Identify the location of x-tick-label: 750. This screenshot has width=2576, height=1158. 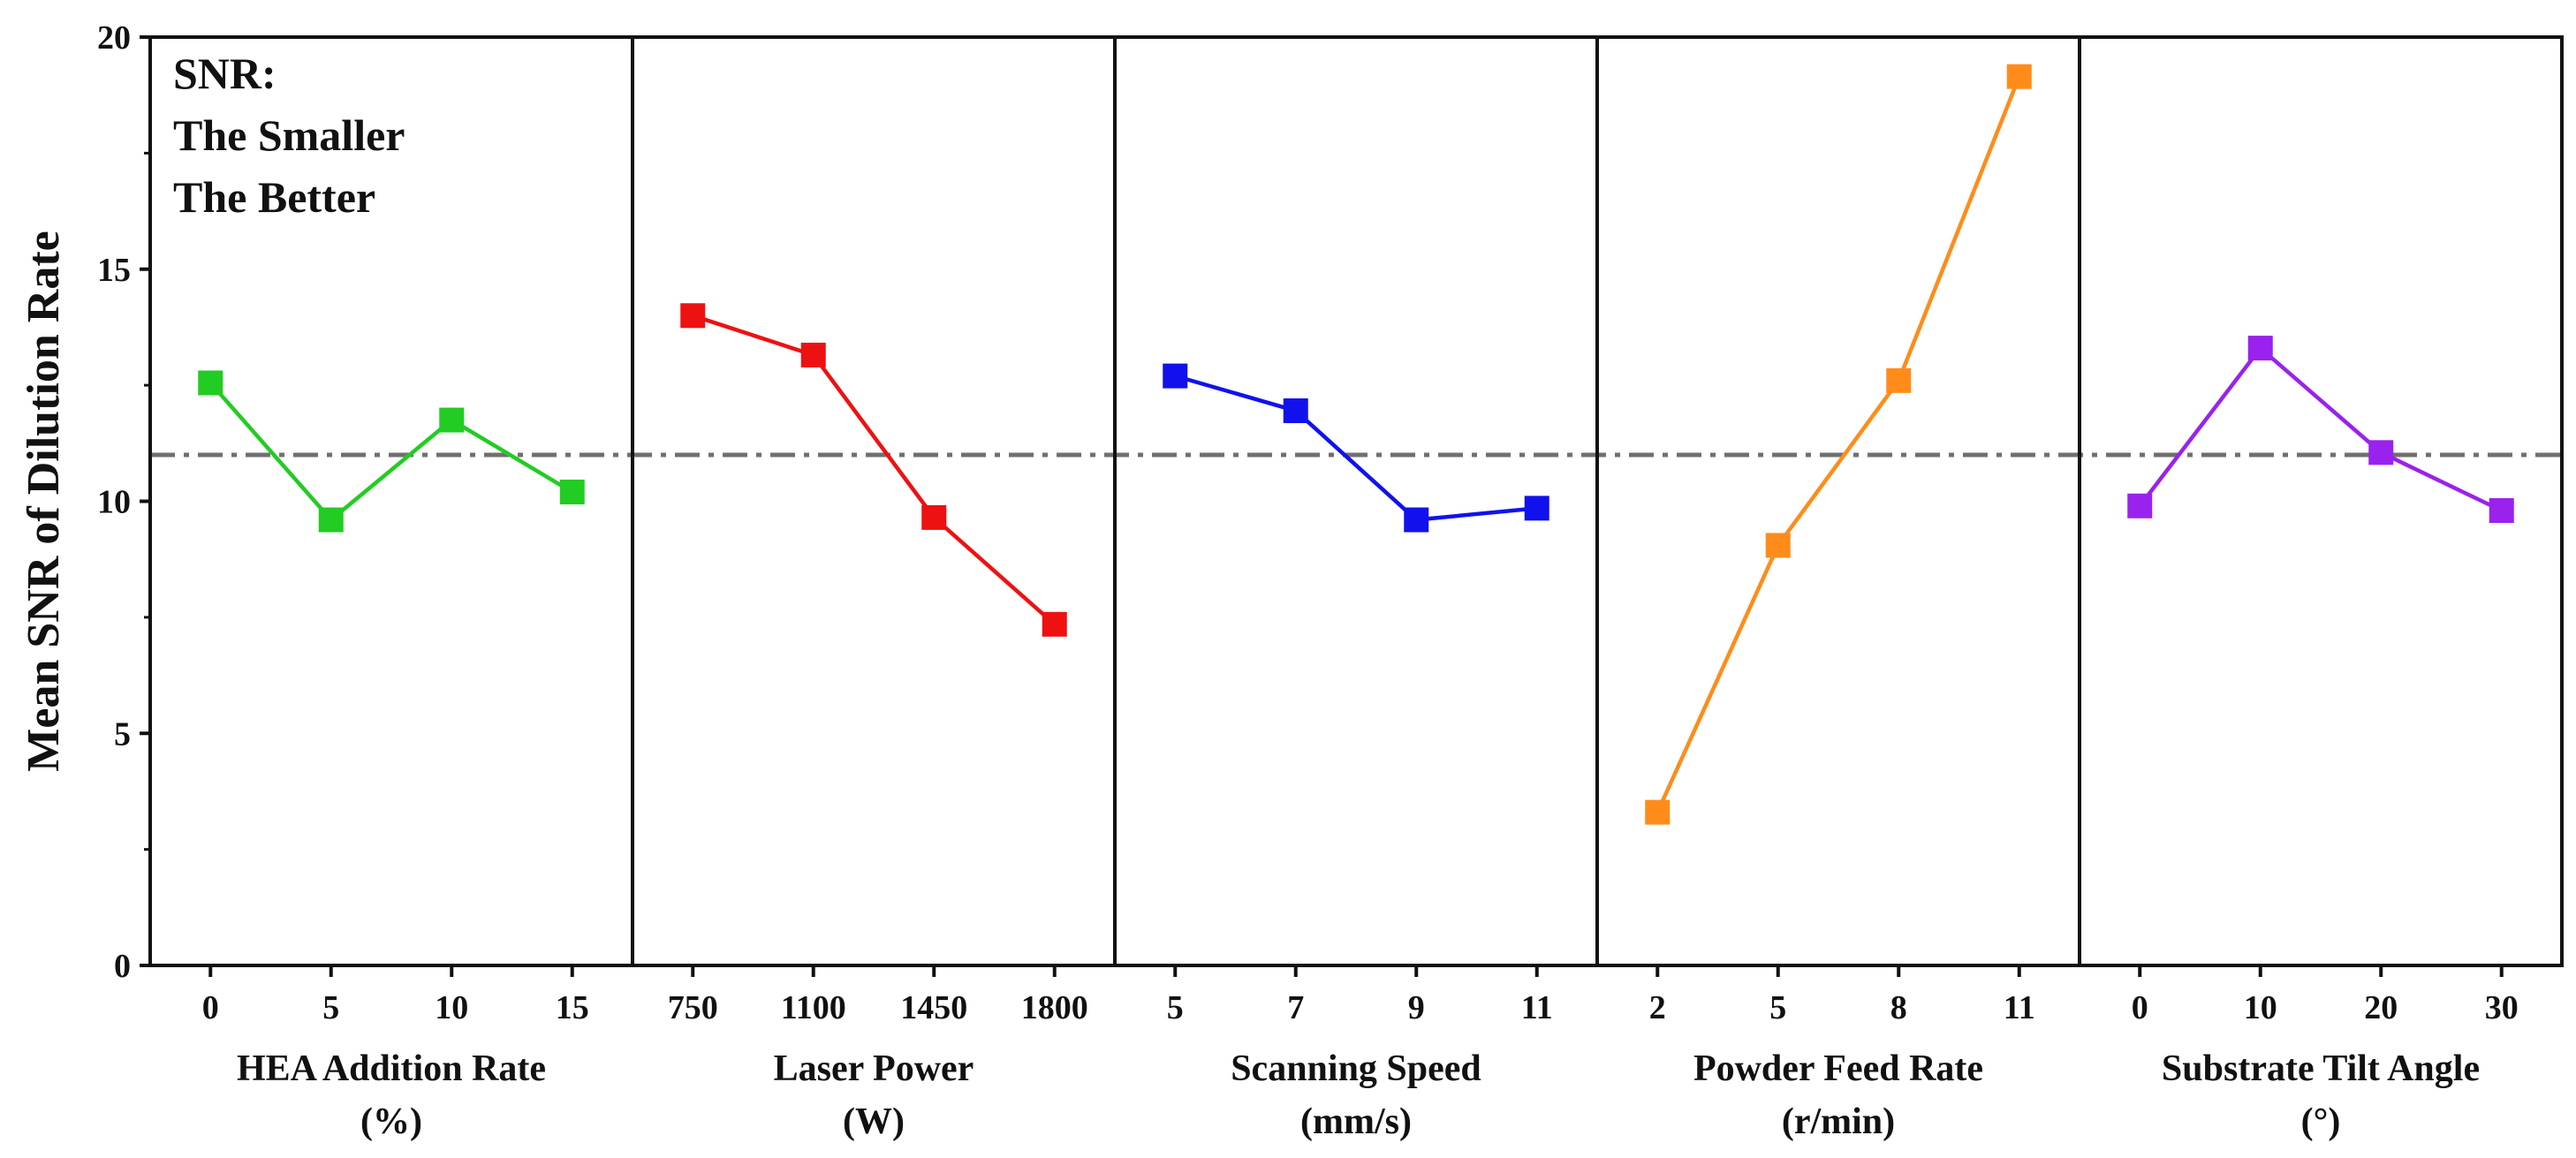
(693, 1008).